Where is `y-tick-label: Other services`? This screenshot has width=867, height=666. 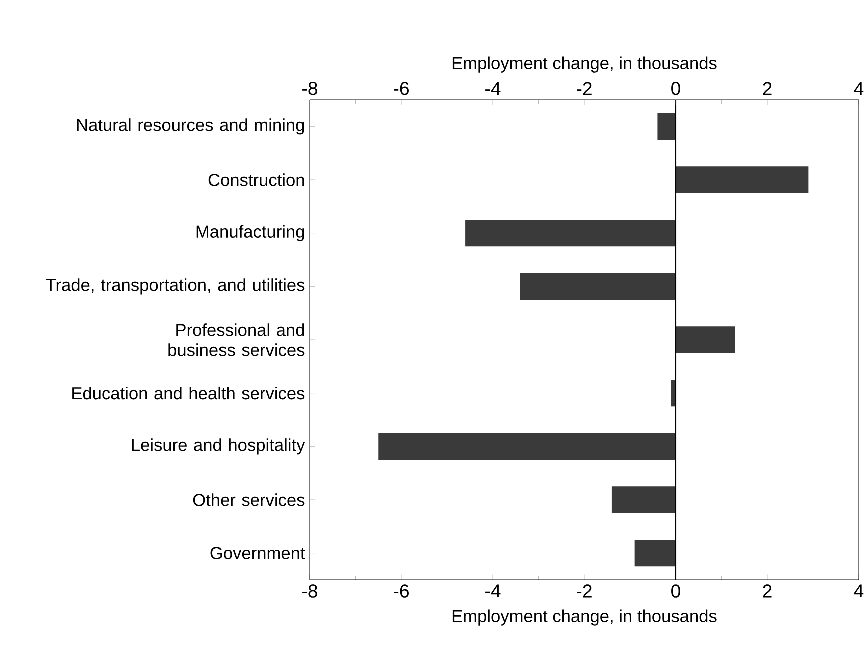 y-tick-label: Other services is located at coordinates (249, 500).